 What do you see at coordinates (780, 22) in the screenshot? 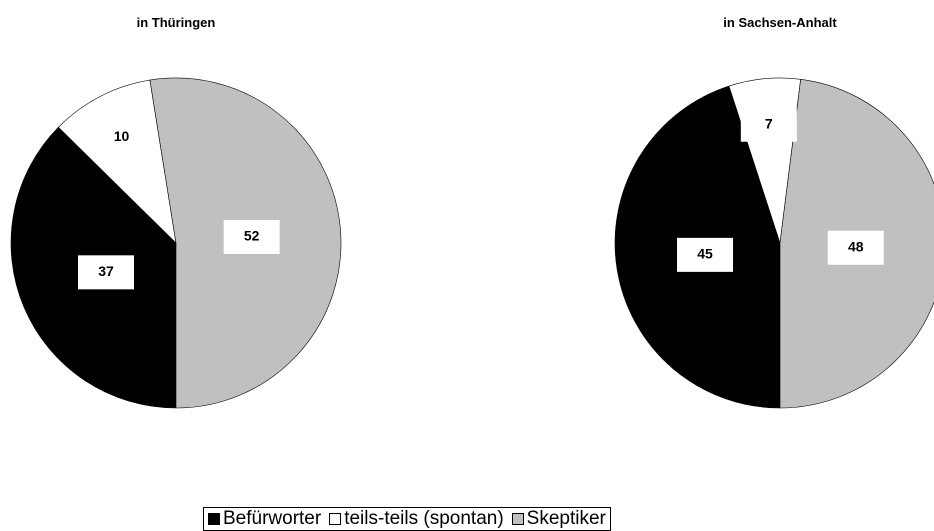
I see `chart-title: in Sachsen-Anhalt` at bounding box center [780, 22].